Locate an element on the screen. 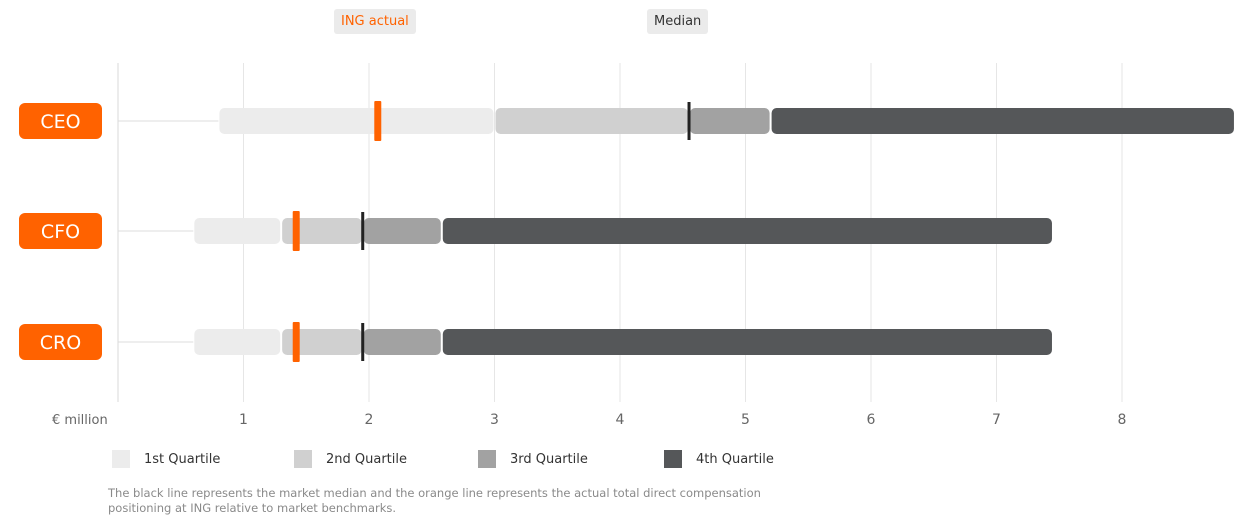 The height and width of the screenshot is (518, 1235). cro-bar-q1 is located at coordinates (237, 342).